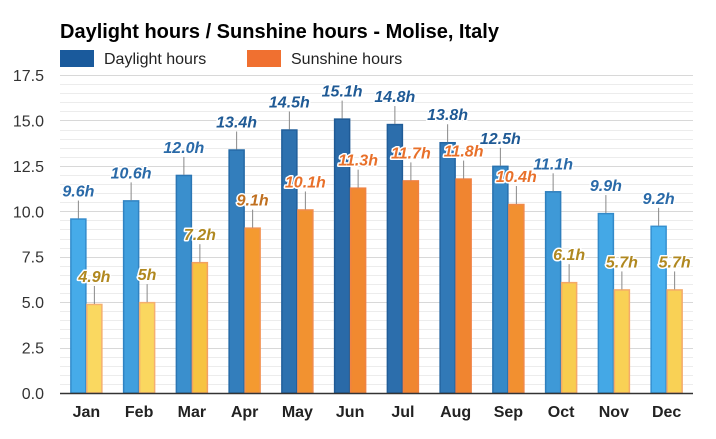 This screenshot has height=439, width=716. What do you see at coordinates (659, 199) in the screenshot?
I see `data-label-daylight: 9.2h` at bounding box center [659, 199].